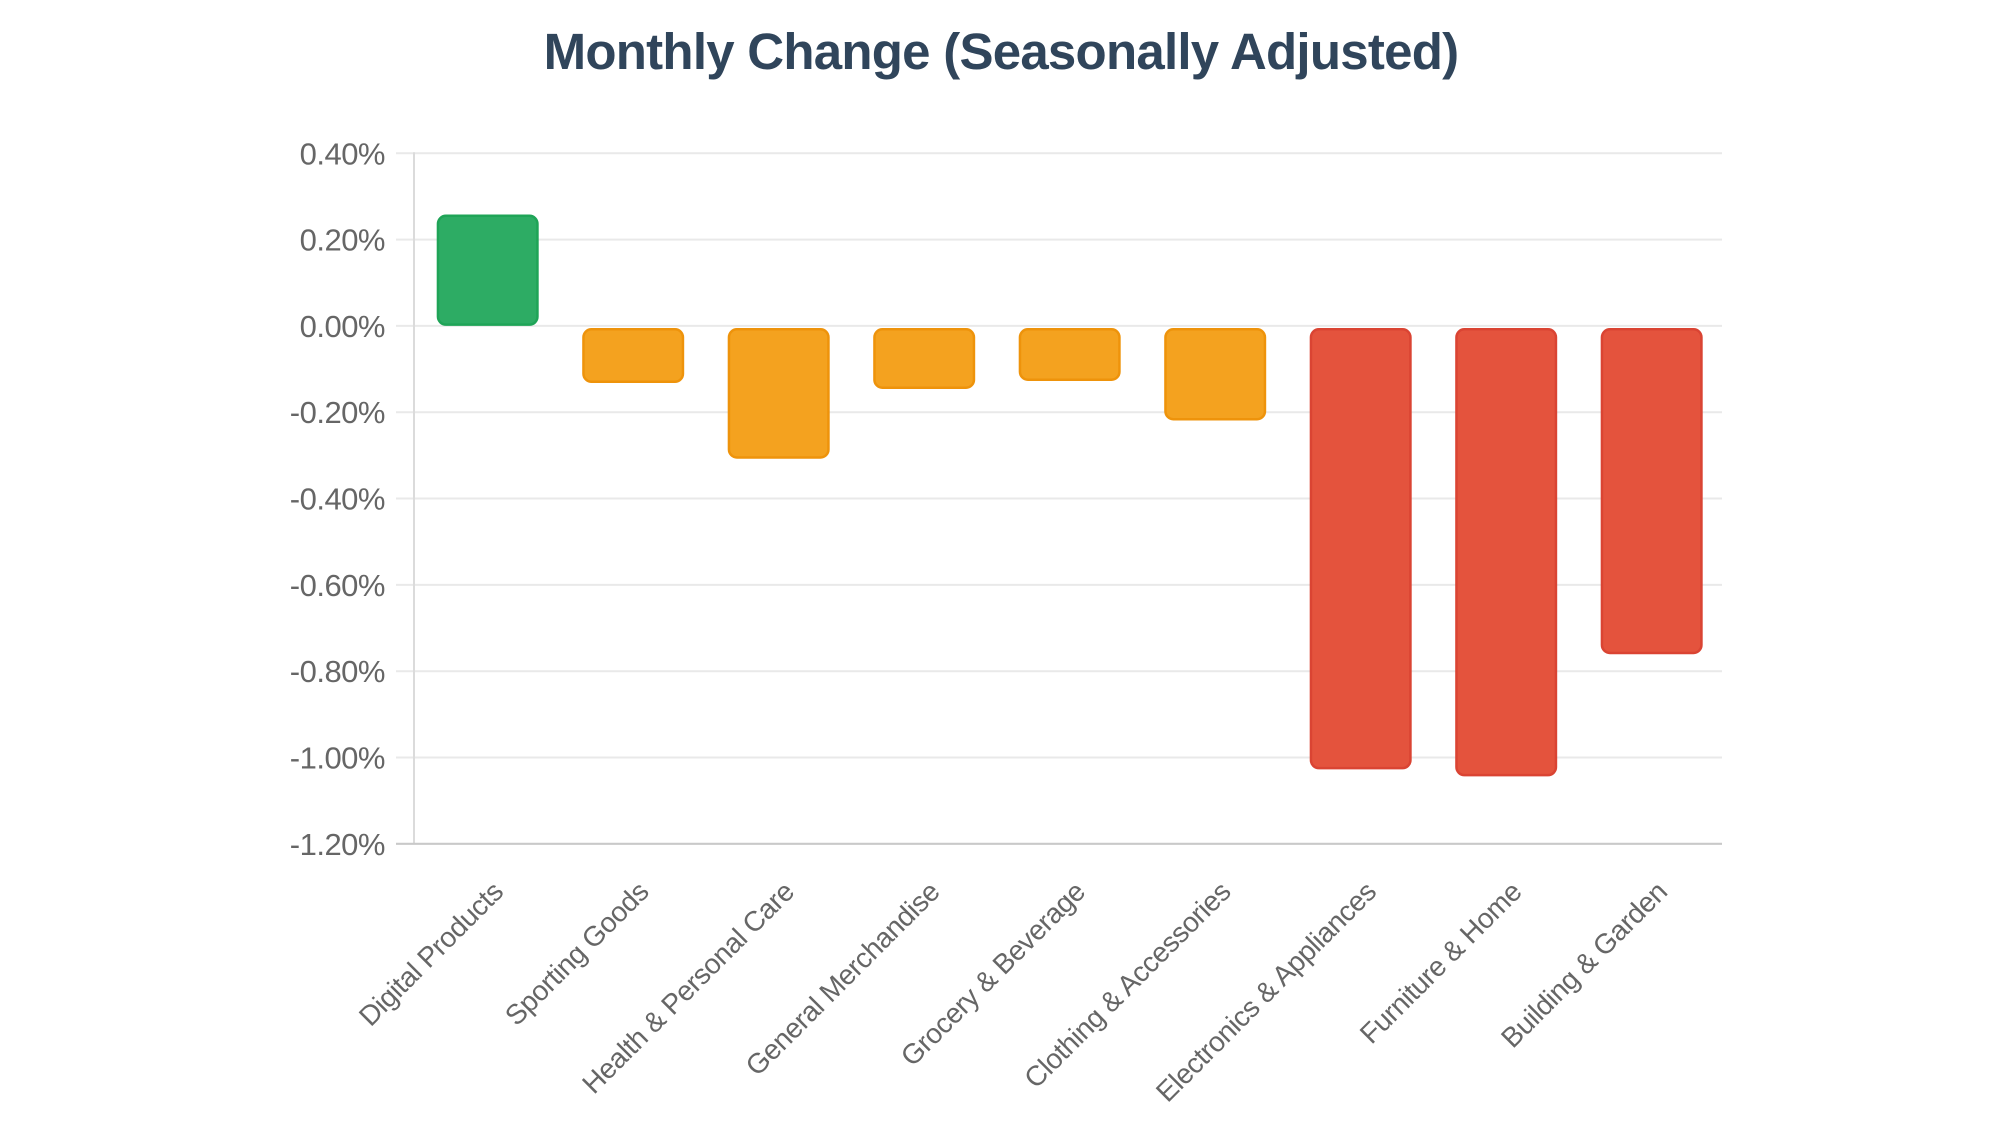 The height and width of the screenshot is (1125, 2000). I want to click on svg-text: Digital Products, so click(431, 954).